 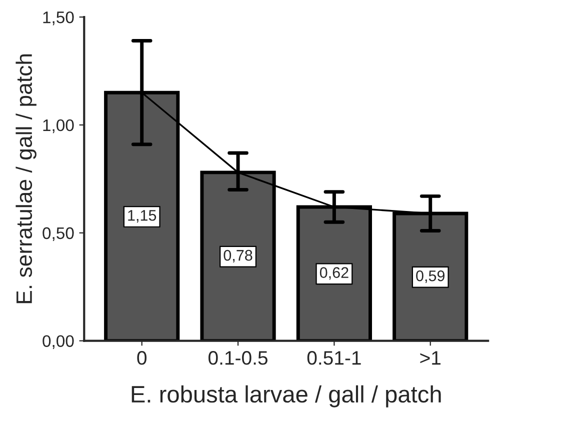 What do you see at coordinates (238, 256) in the screenshot?
I see `data-label: 0,78` at bounding box center [238, 256].